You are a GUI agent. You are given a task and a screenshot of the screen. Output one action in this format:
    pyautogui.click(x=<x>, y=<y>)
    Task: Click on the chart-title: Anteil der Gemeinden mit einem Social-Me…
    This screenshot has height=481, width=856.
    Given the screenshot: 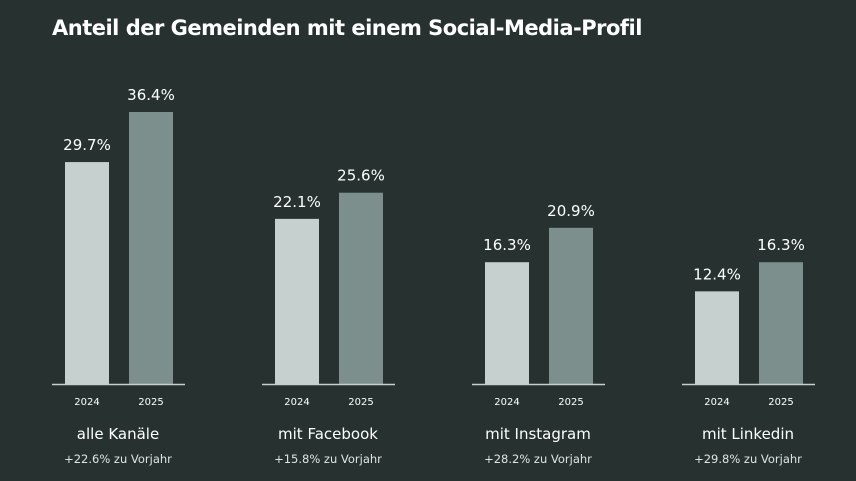 What is the action you would take?
    pyautogui.click(x=347, y=28)
    